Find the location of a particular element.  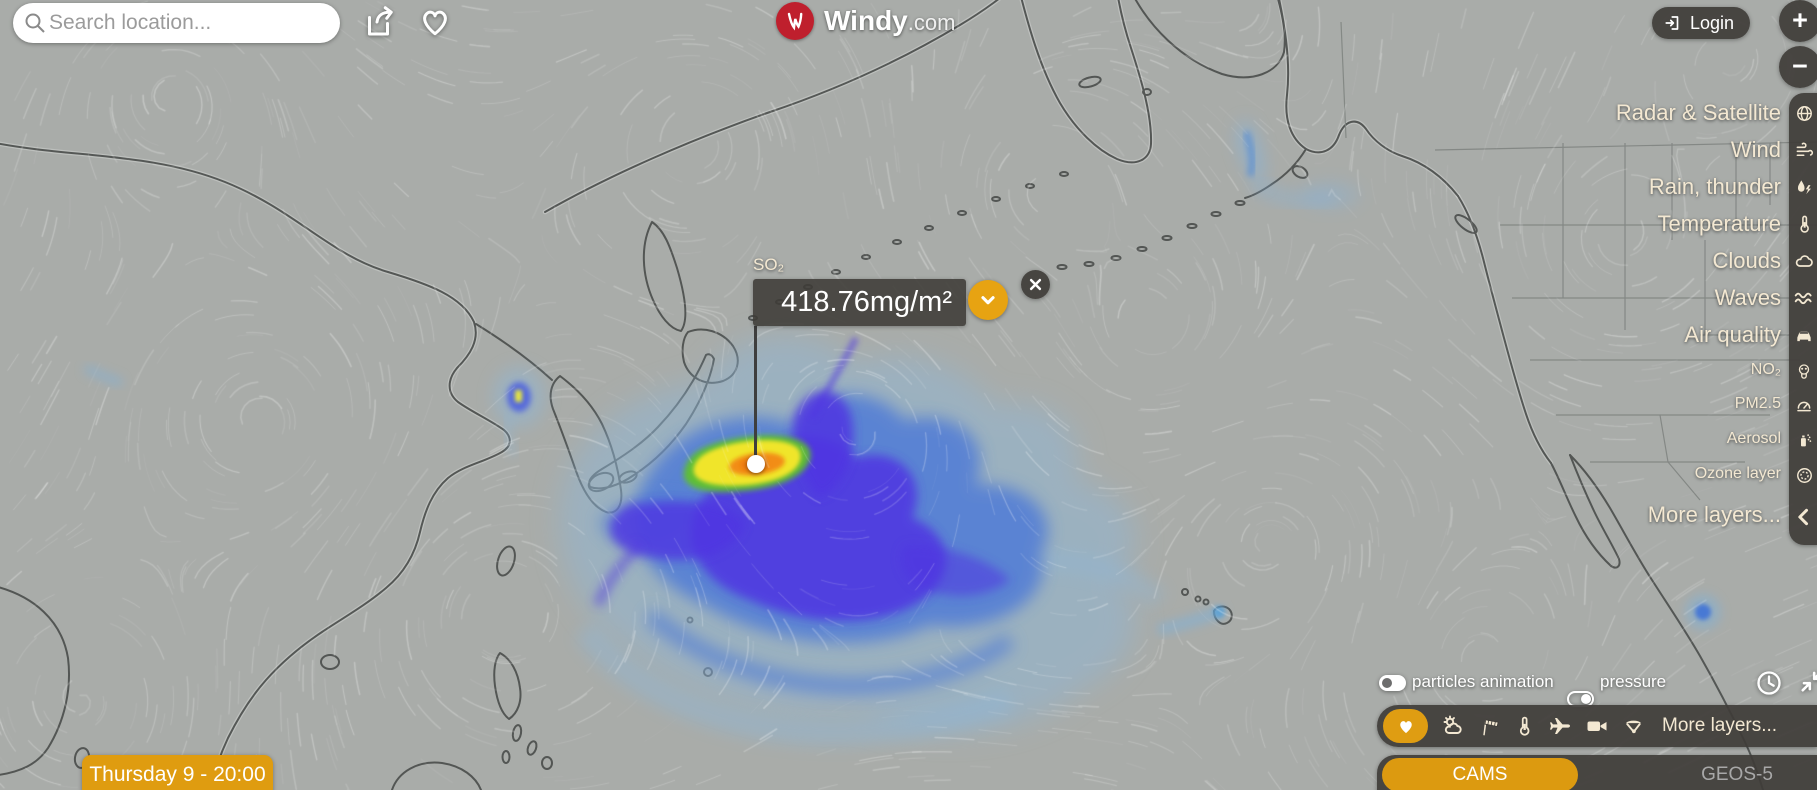

heart-outline-icon is located at coordinates (435, 23).